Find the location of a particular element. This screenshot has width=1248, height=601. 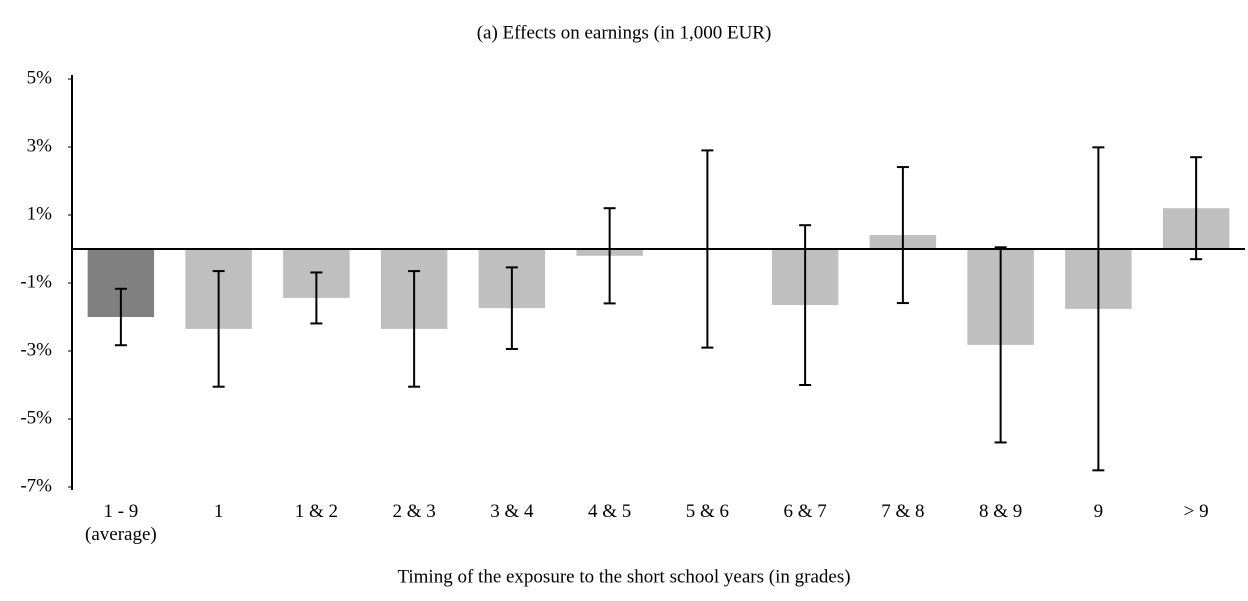

y-tick-label: 1% is located at coordinates (40, 213).